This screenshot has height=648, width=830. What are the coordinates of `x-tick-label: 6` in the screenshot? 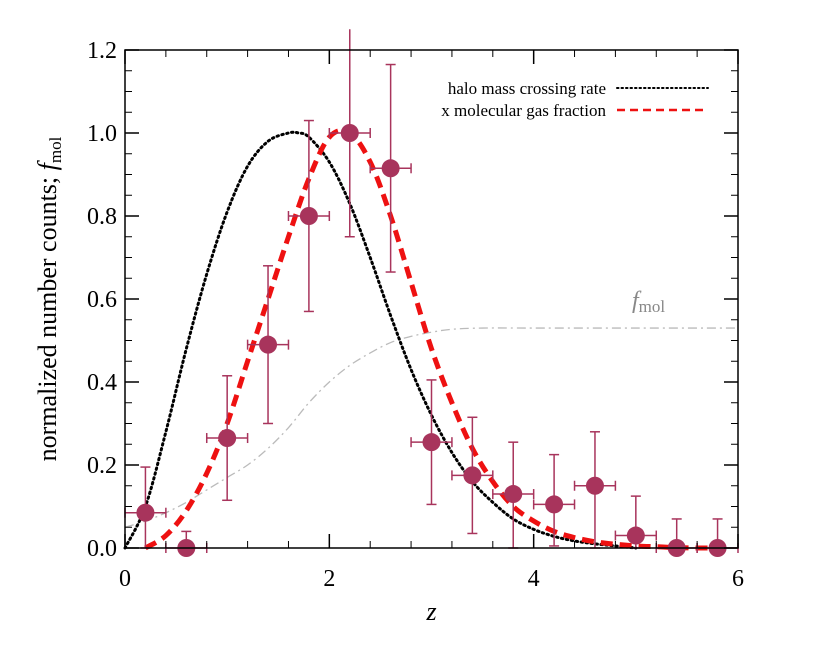 It's located at (738, 579).